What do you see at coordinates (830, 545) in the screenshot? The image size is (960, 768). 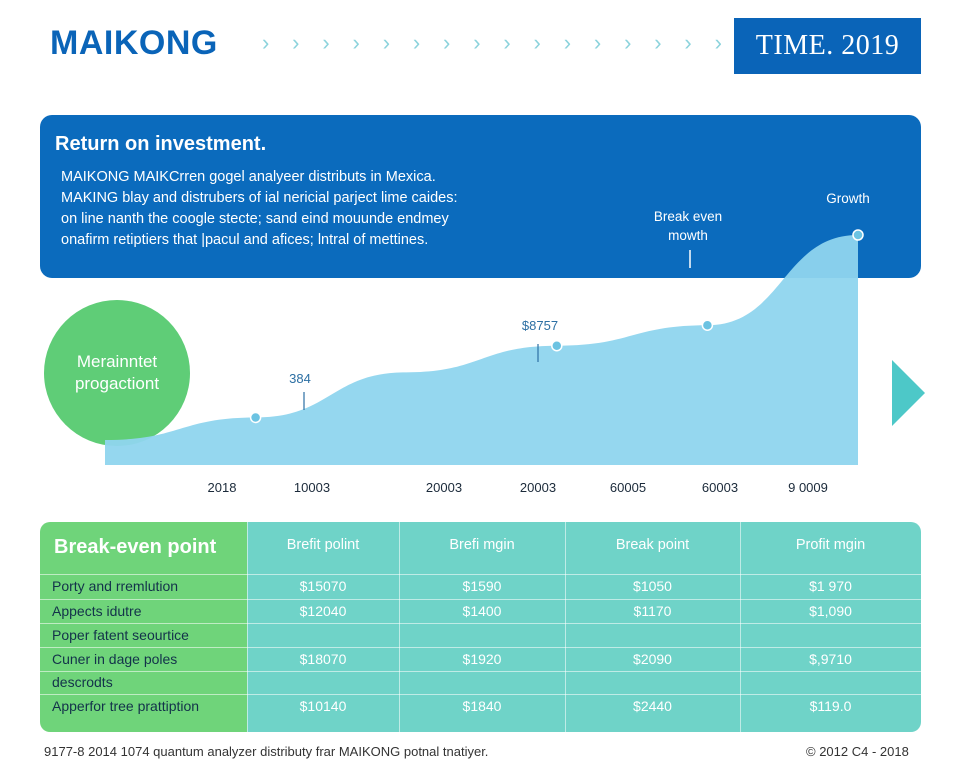 I see `column-header: Profit mgin` at bounding box center [830, 545].